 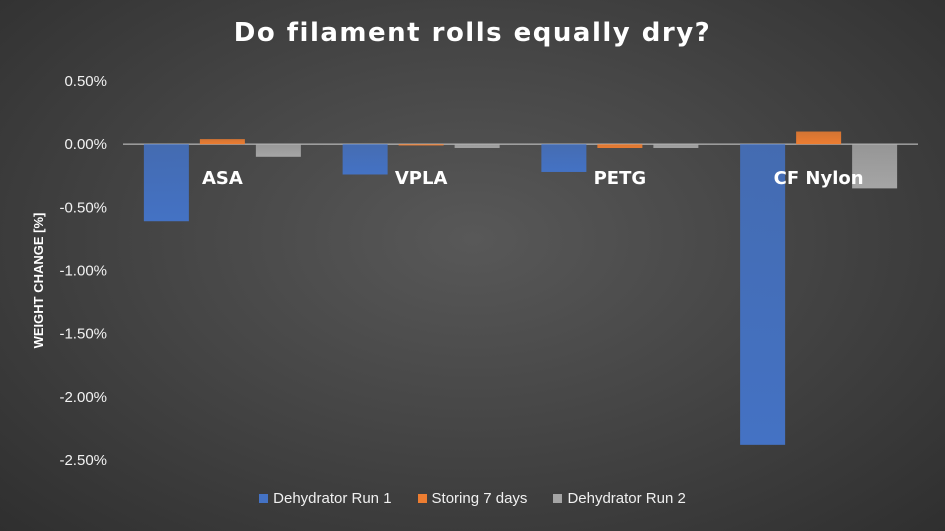 What do you see at coordinates (222, 142) in the screenshot?
I see `bar-storing-7-days-asa` at bounding box center [222, 142].